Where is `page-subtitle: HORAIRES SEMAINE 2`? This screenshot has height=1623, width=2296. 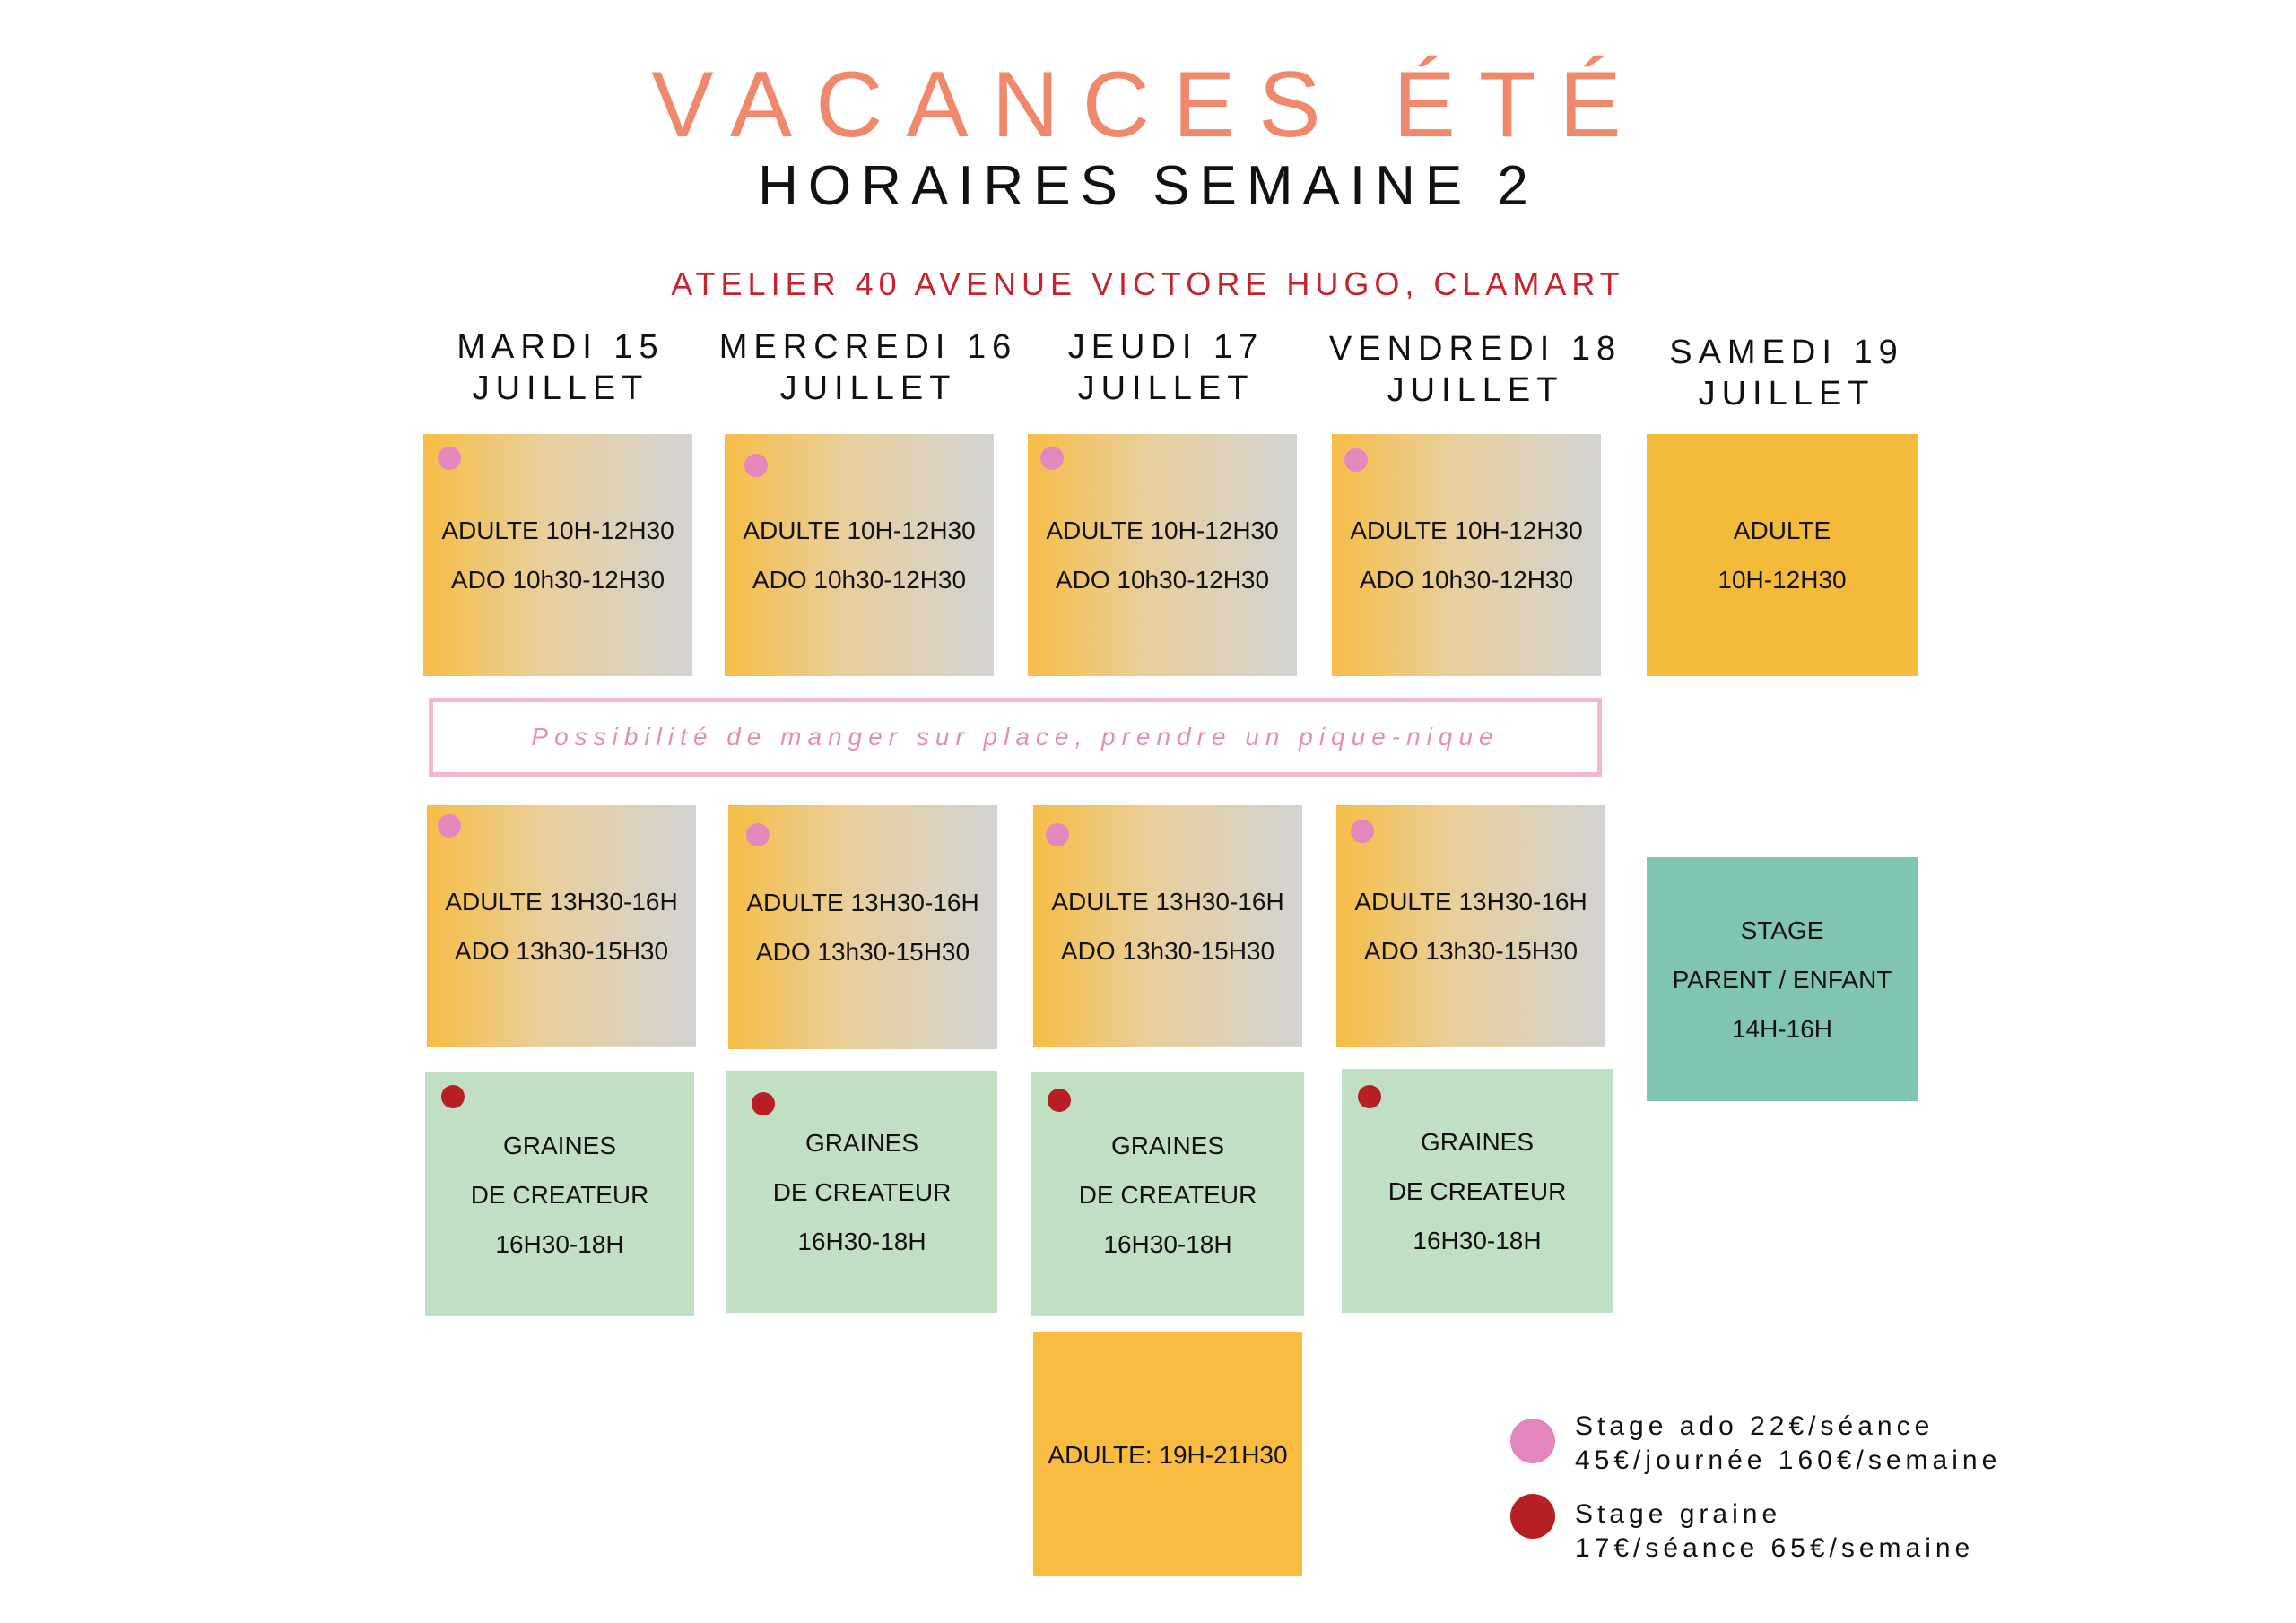 page-subtitle: HORAIRES SEMAINE 2 is located at coordinates (1148, 186).